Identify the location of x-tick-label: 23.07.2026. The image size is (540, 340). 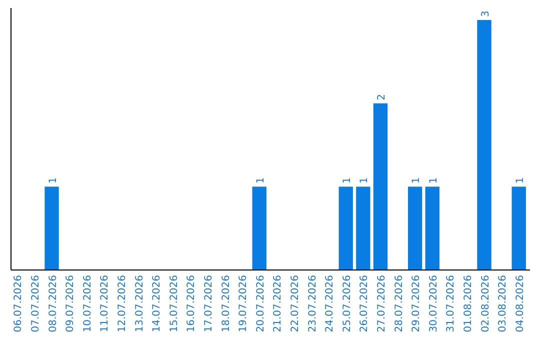
(312, 303).